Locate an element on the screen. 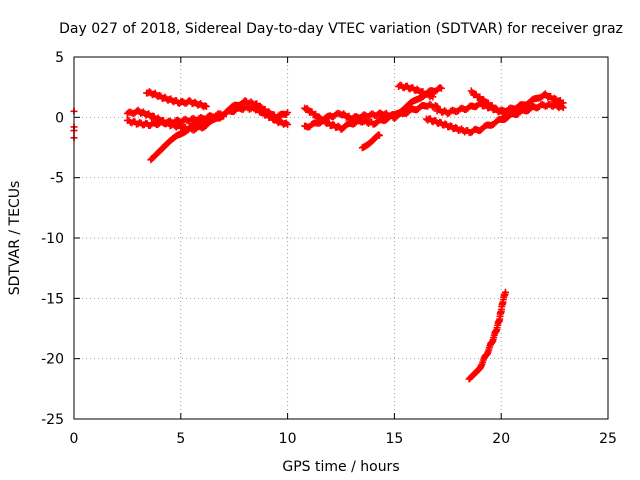 The height and width of the screenshot is (480, 640). y-tick-label: 0 is located at coordinates (59, 118).